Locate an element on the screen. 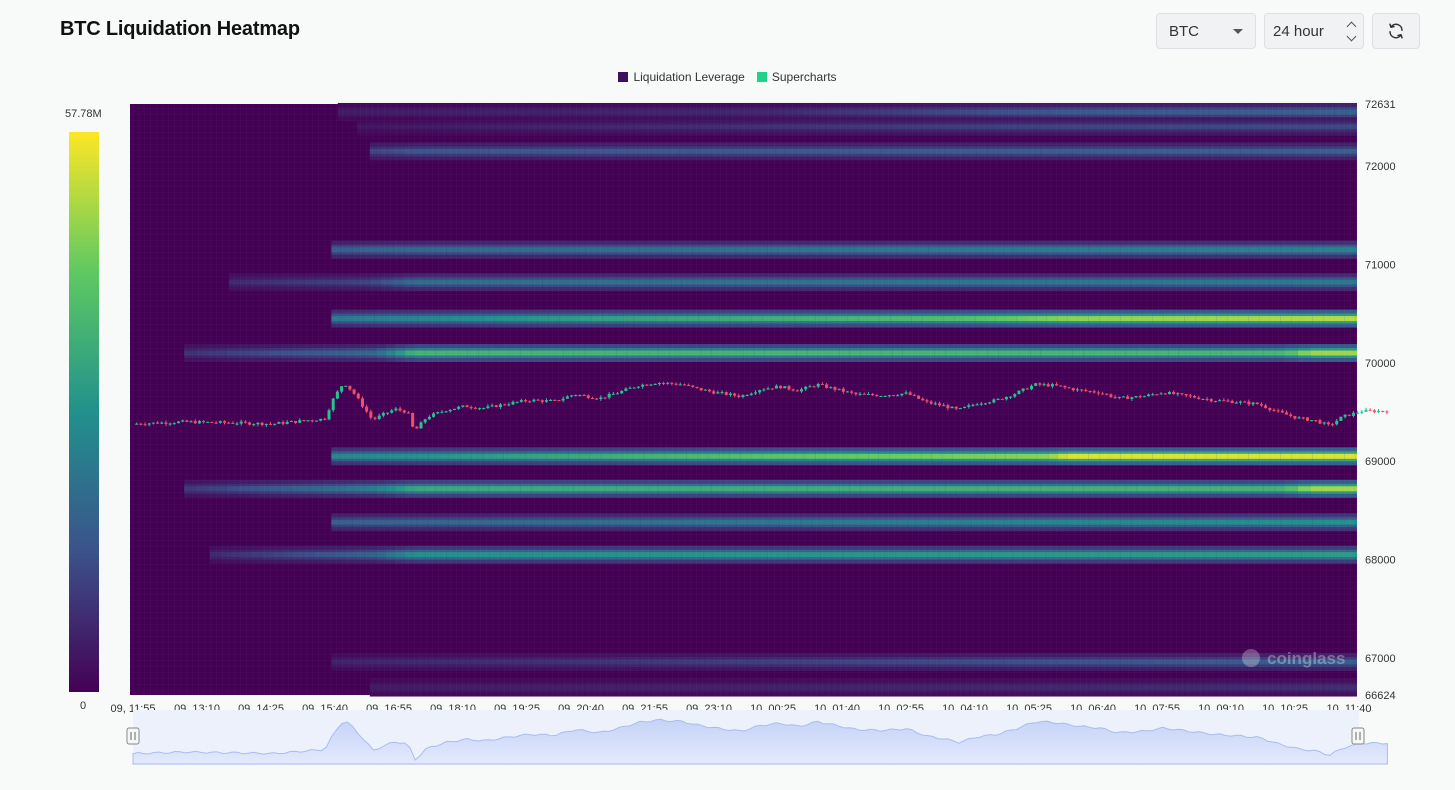  coin-select-value: BTC is located at coordinates (1184, 31).